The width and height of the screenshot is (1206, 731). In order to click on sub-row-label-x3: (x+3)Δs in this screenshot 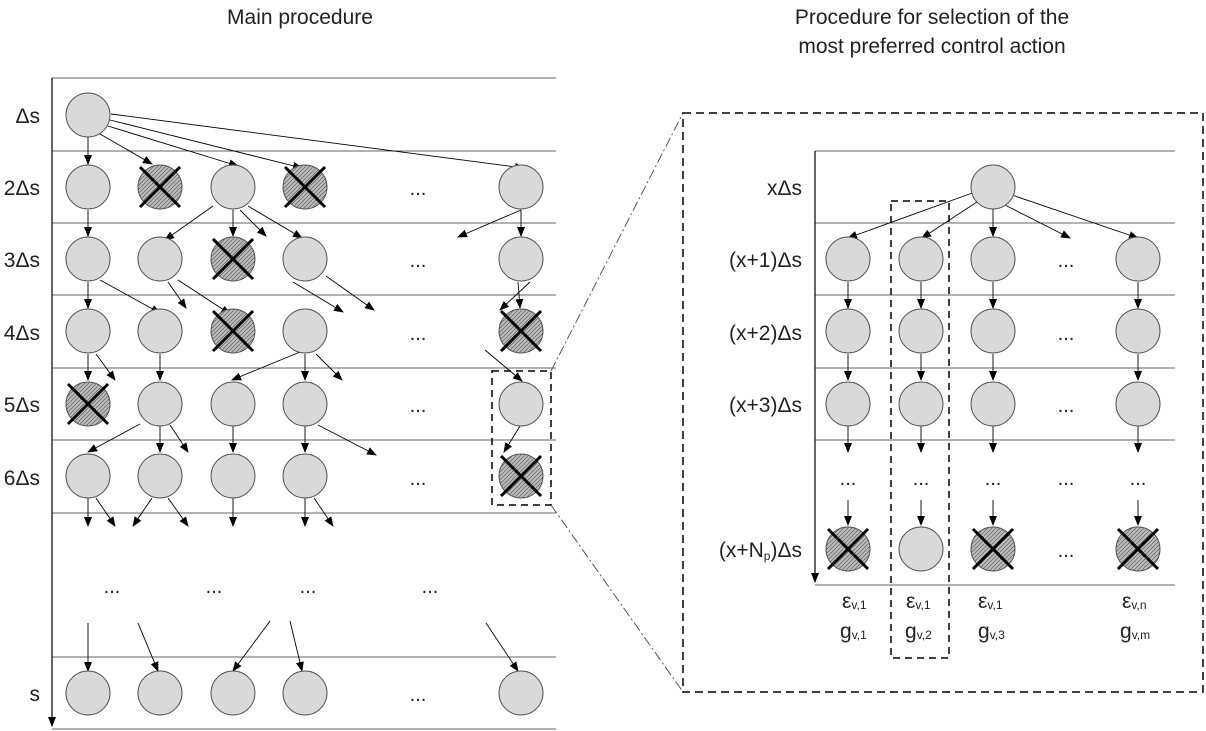, I will do `click(765, 405)`.